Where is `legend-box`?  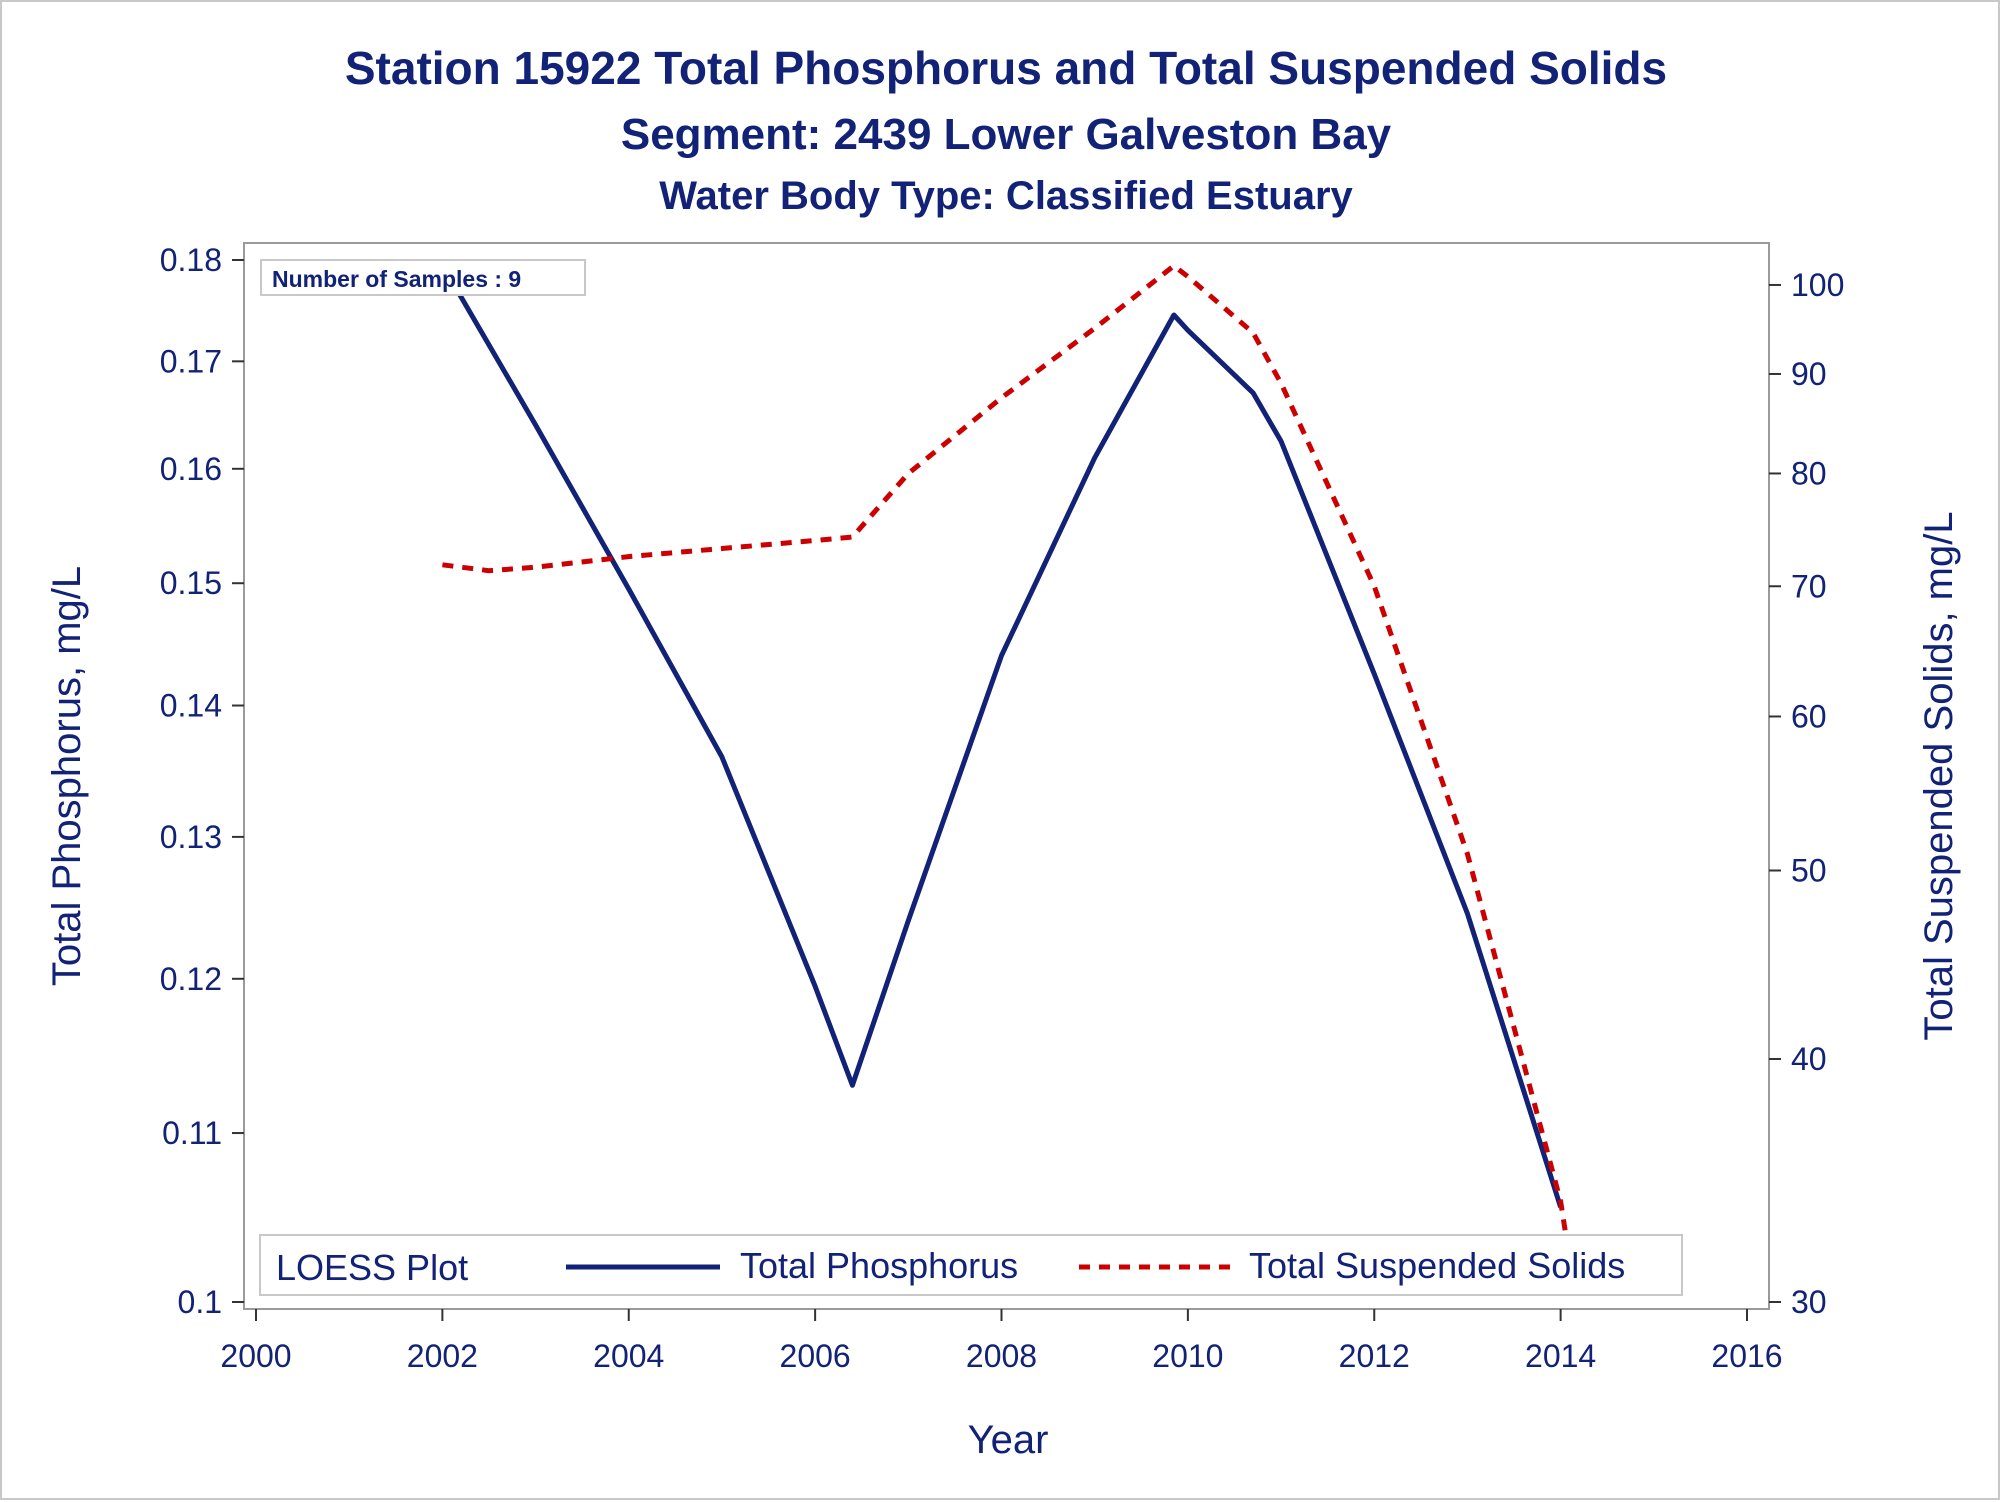 legend-box is located at coordinates (971, 1265).